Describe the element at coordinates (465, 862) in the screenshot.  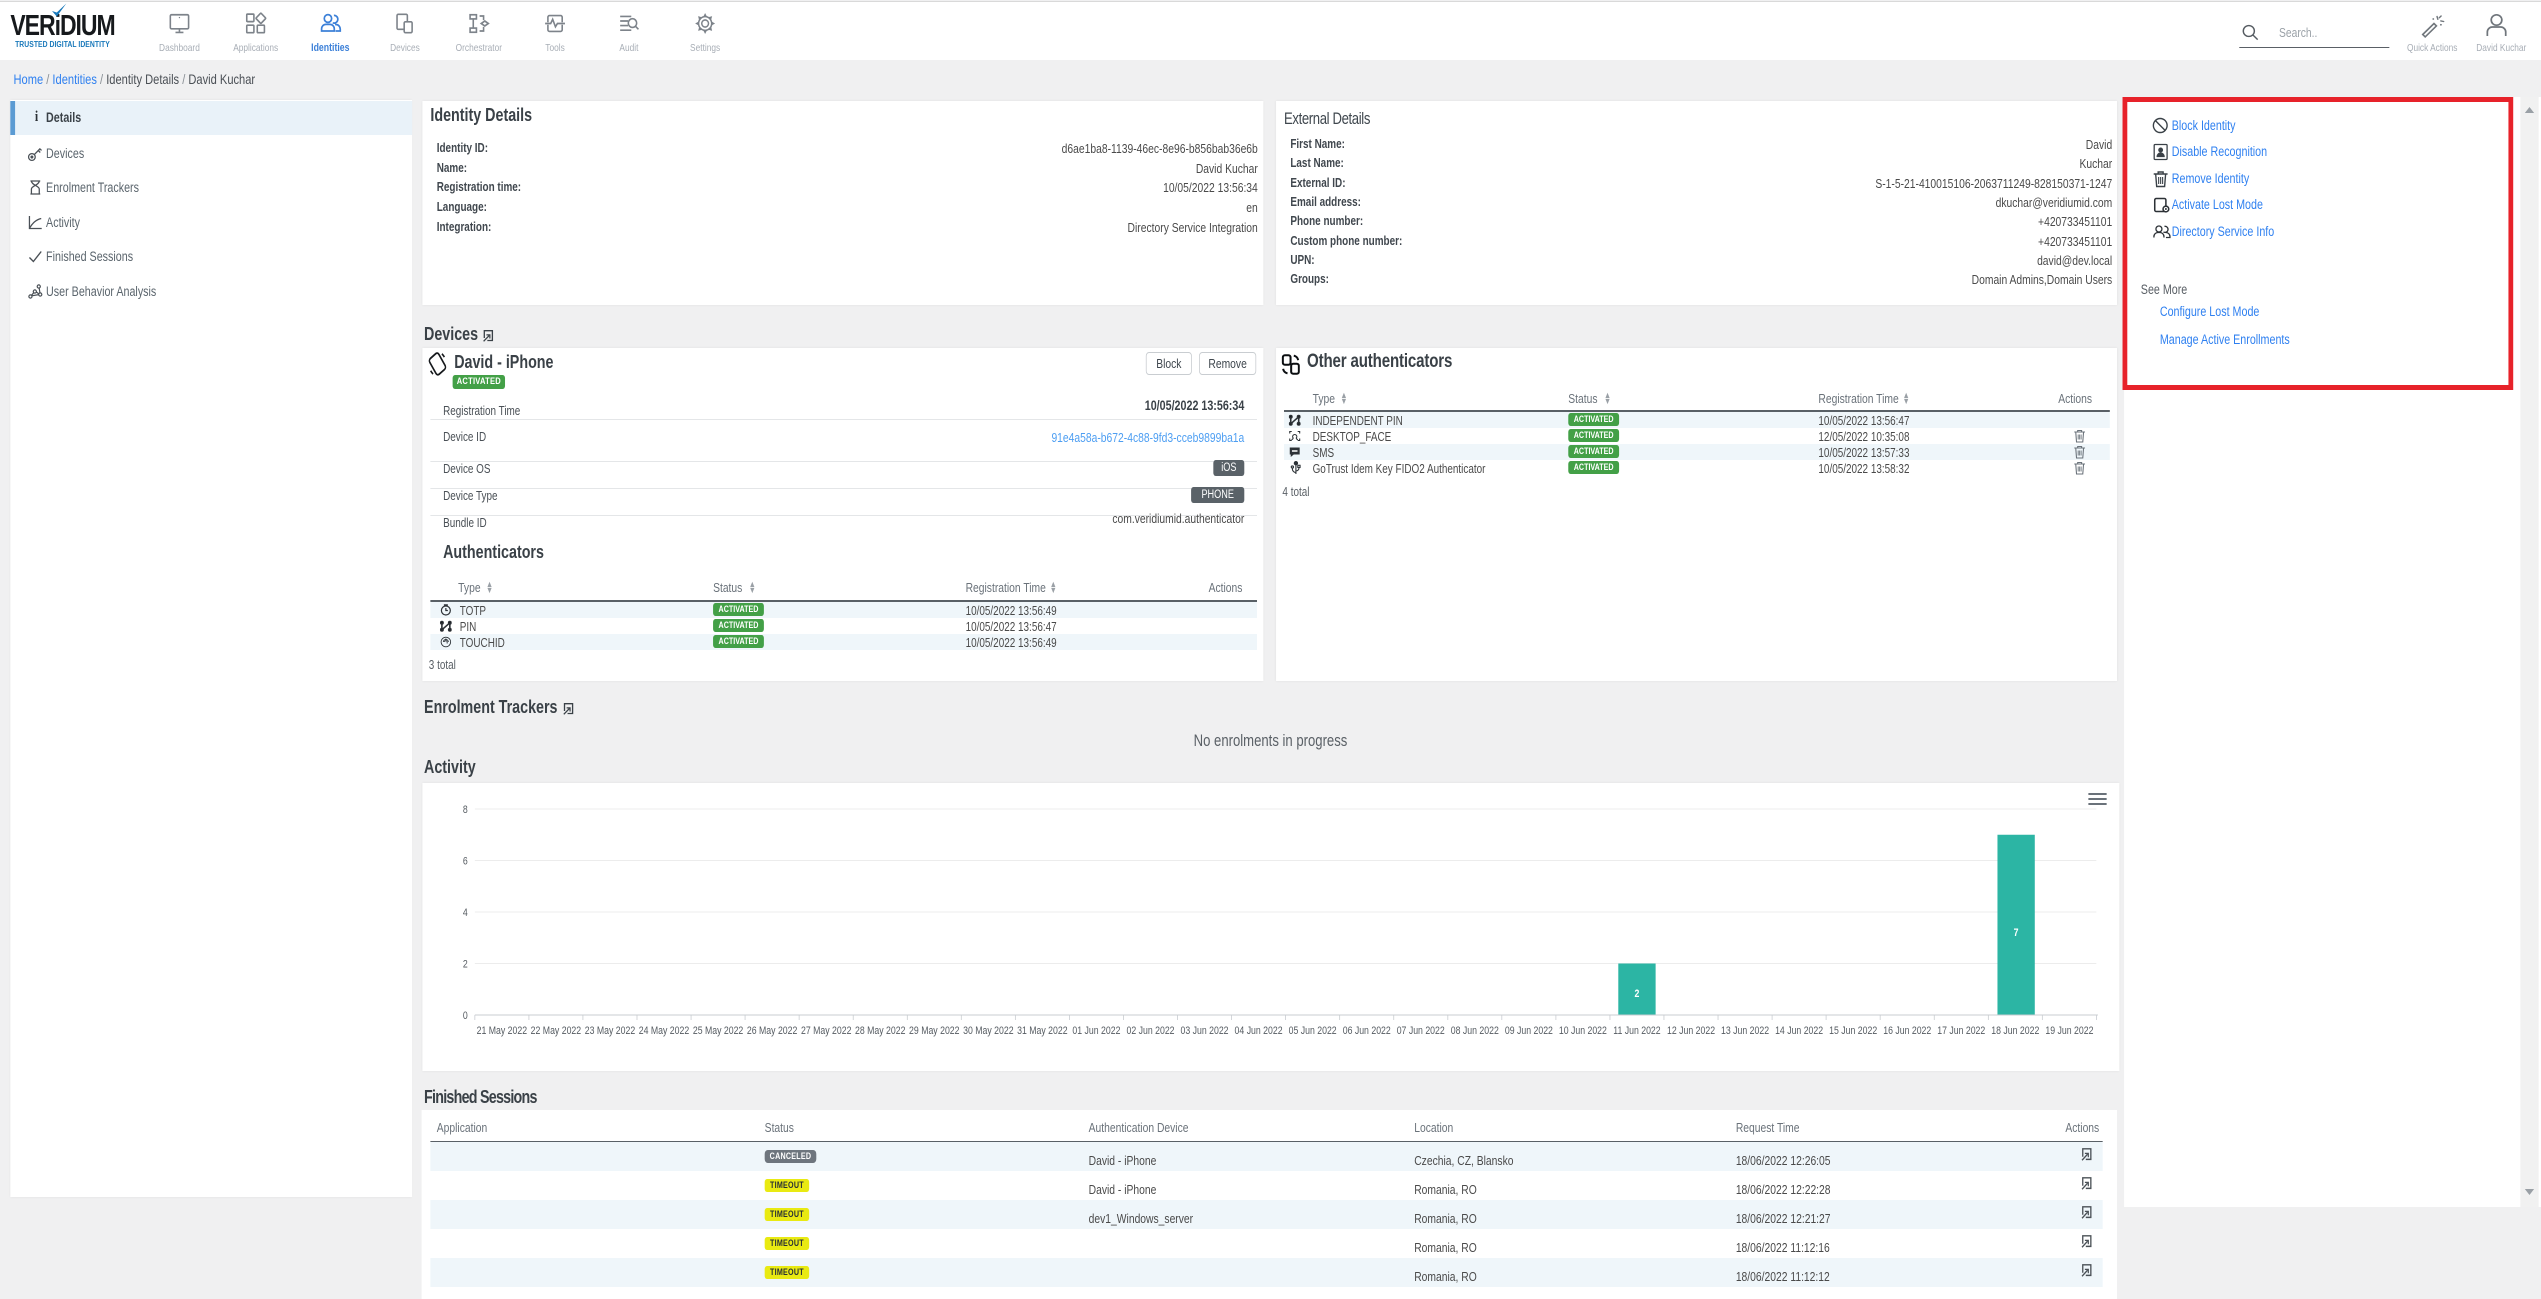
I see `svg-text: 6` at that location.